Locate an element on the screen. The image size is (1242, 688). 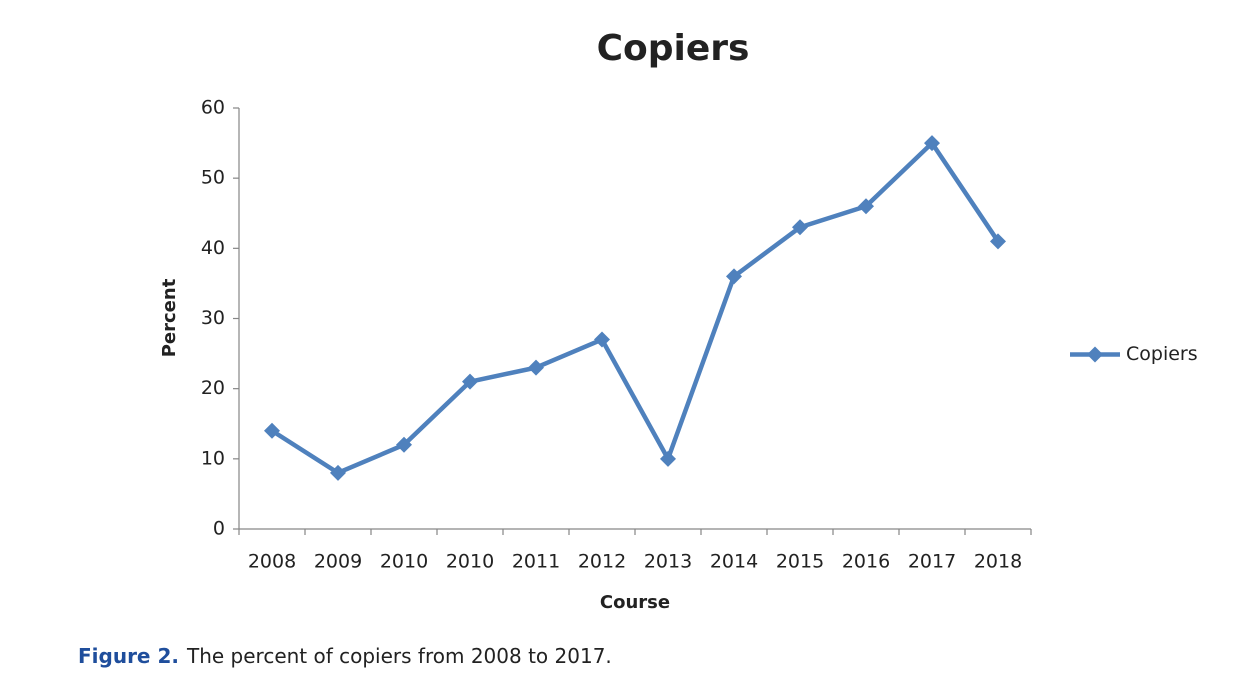
x-tick-label: 2013 is located at coordinates (668, 562).